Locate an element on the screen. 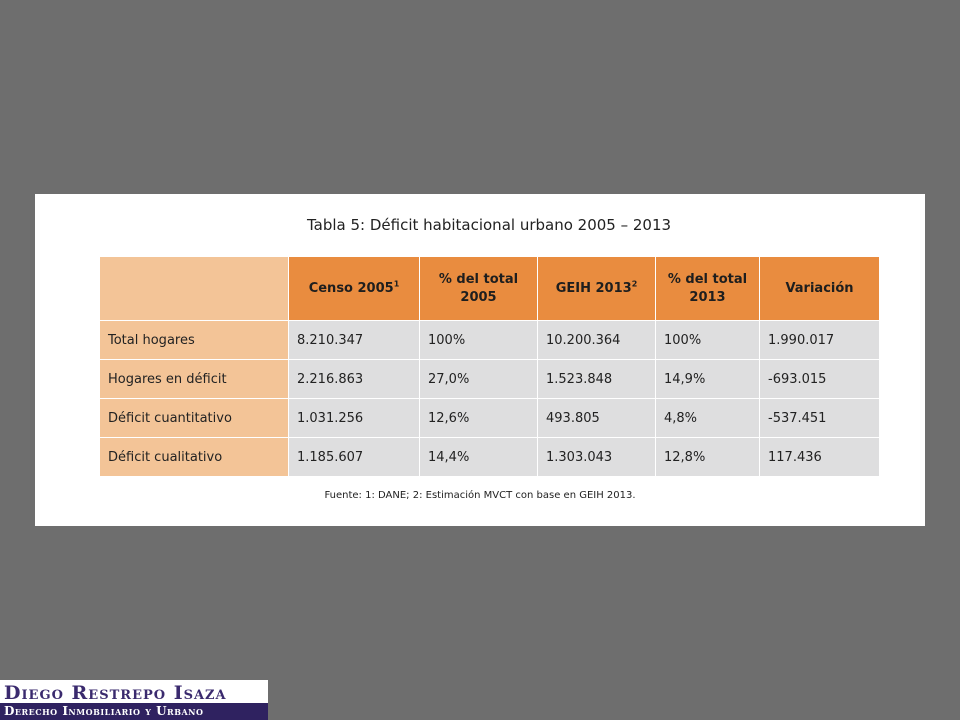  row-label: Hogares en déficit is located at coordinates (194, 379).